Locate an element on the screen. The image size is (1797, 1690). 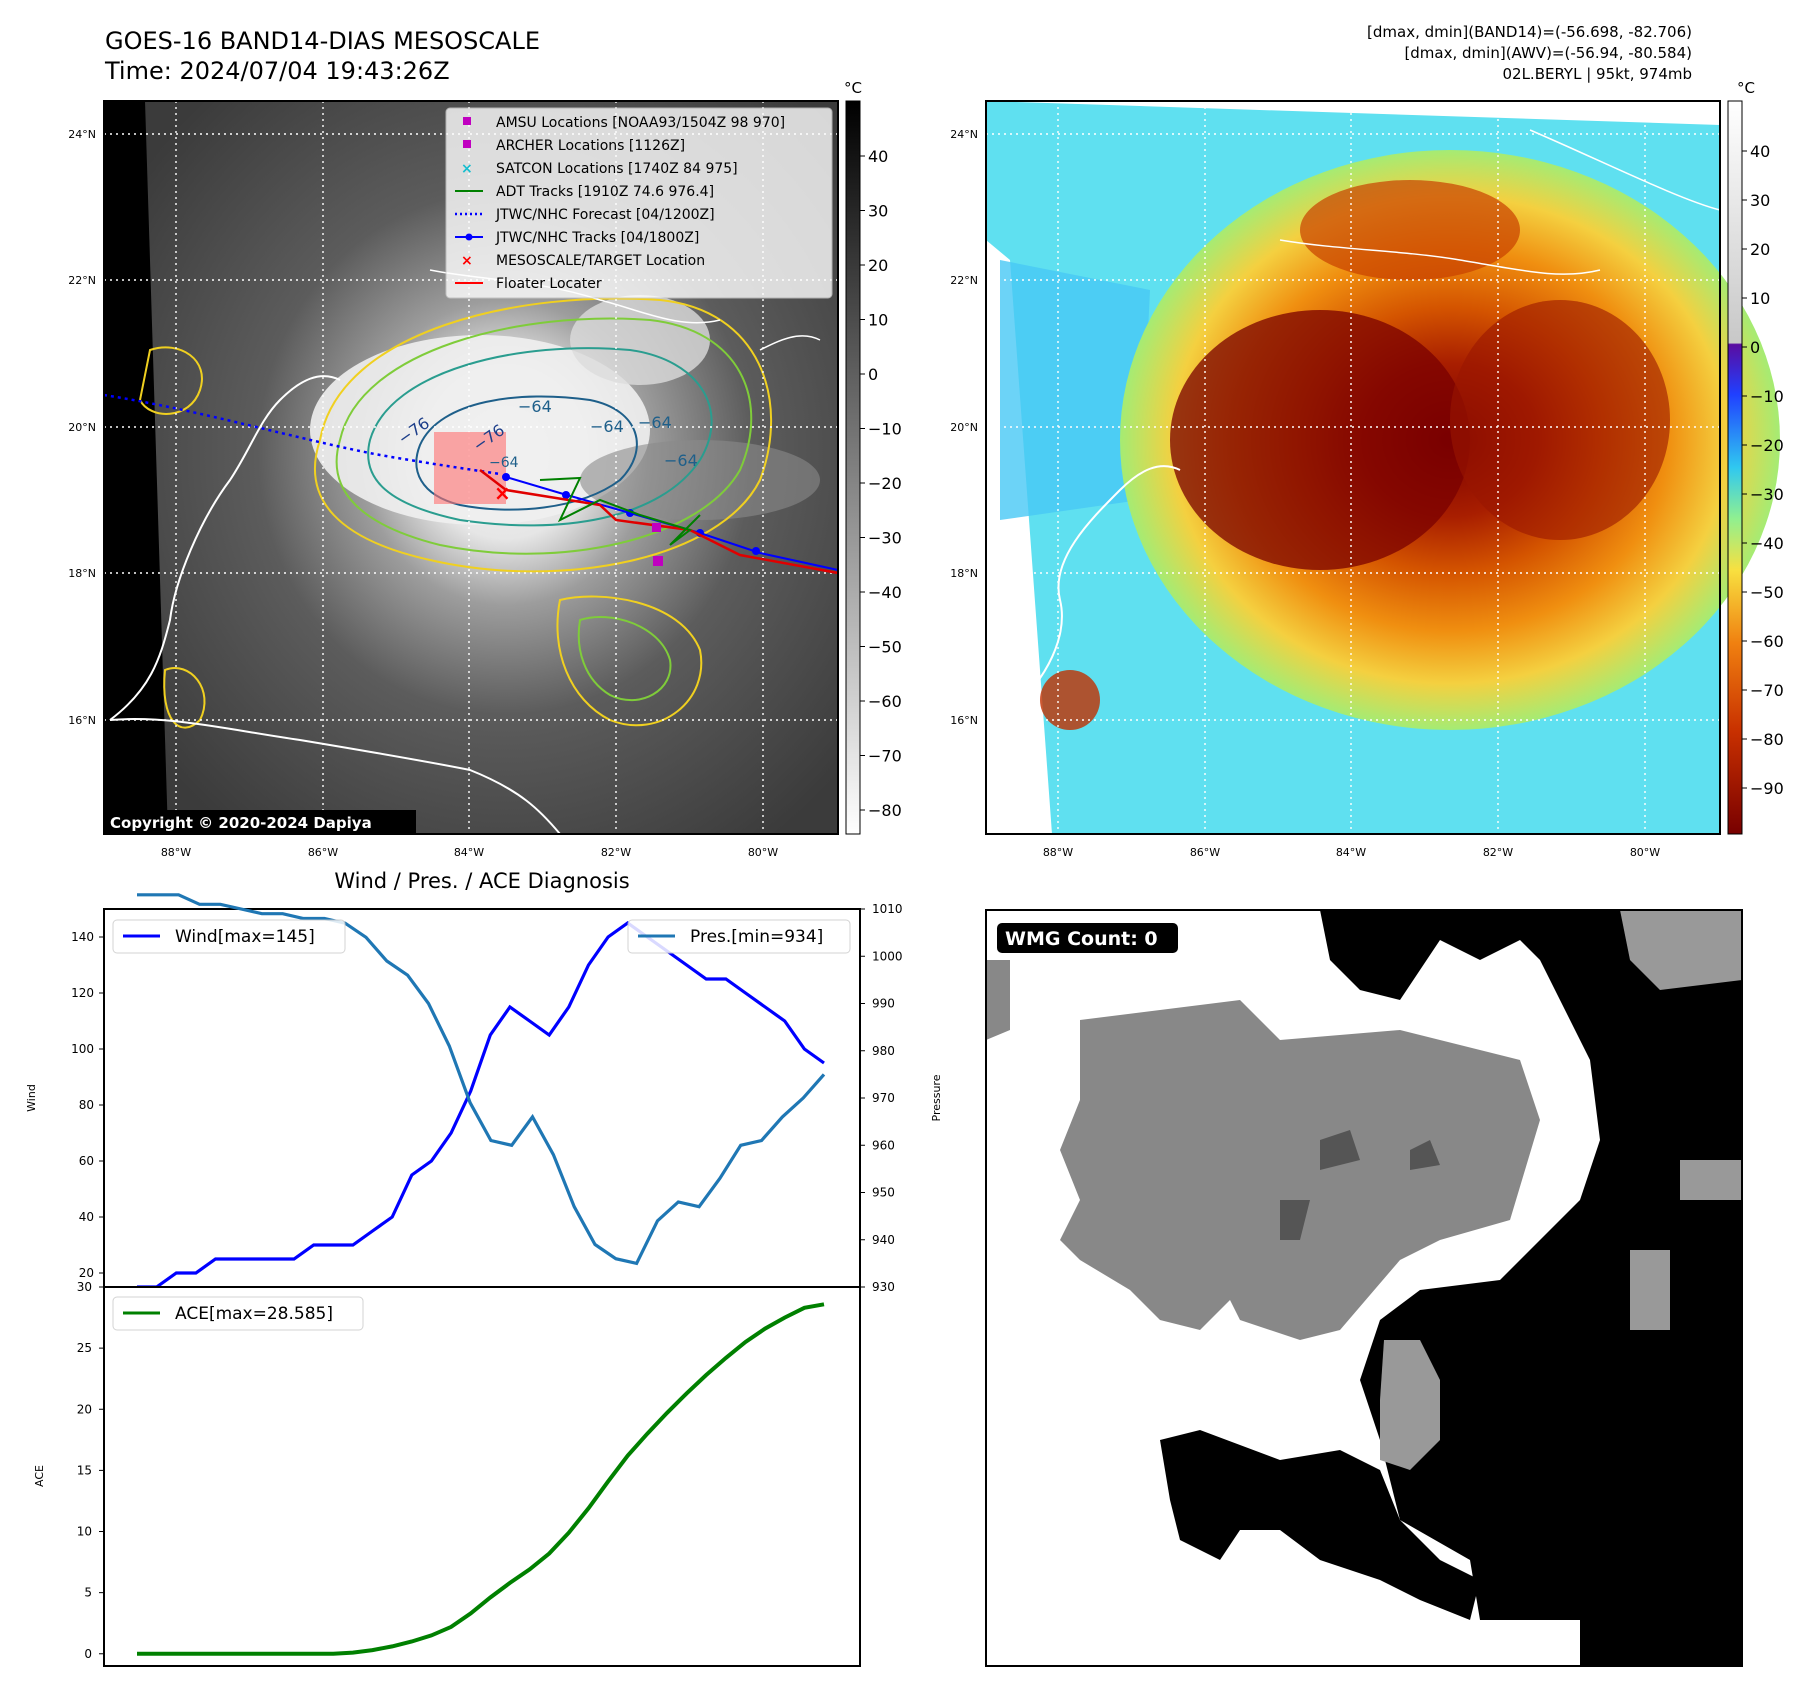
legend-floater: Floater Locater is located at coordinates (549, 284).